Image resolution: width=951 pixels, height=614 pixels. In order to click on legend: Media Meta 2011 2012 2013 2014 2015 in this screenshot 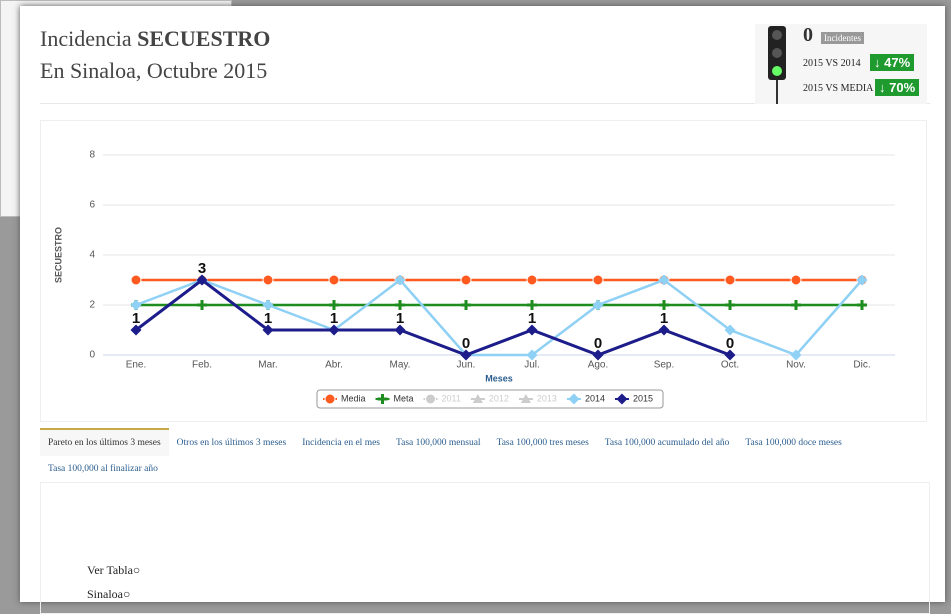, I will do `click(487, 399)`.